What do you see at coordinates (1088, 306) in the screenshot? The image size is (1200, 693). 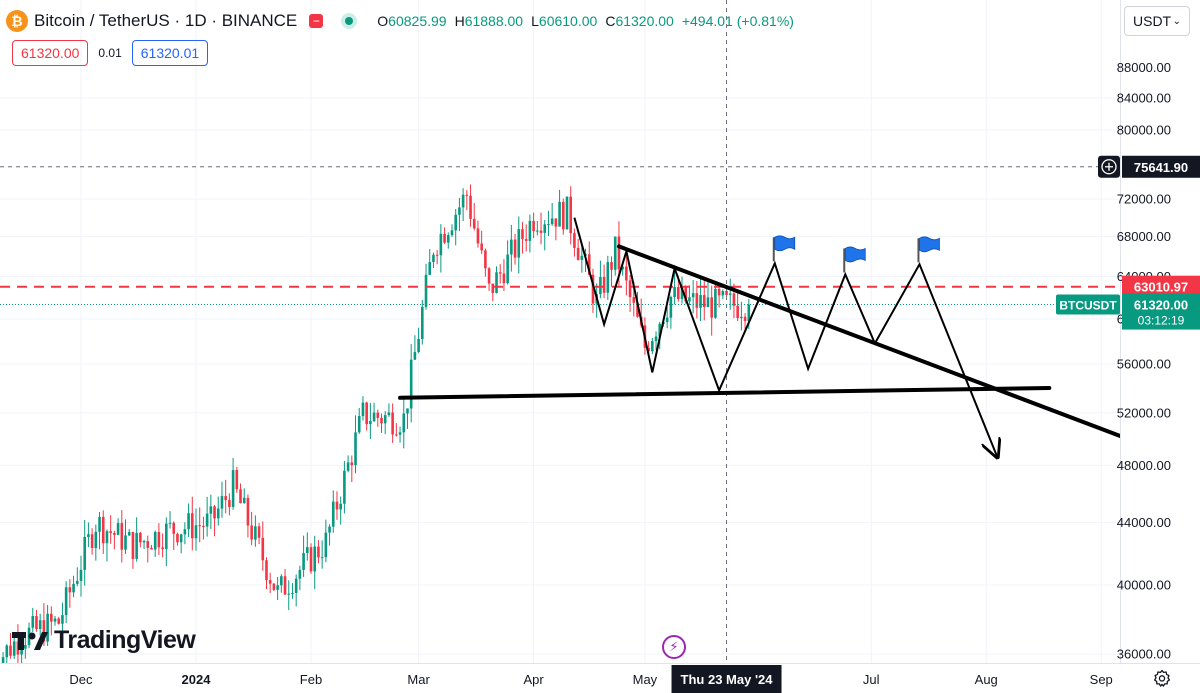 I see `svg-text: BTCUSDT` at bounding box center [1088, 306].